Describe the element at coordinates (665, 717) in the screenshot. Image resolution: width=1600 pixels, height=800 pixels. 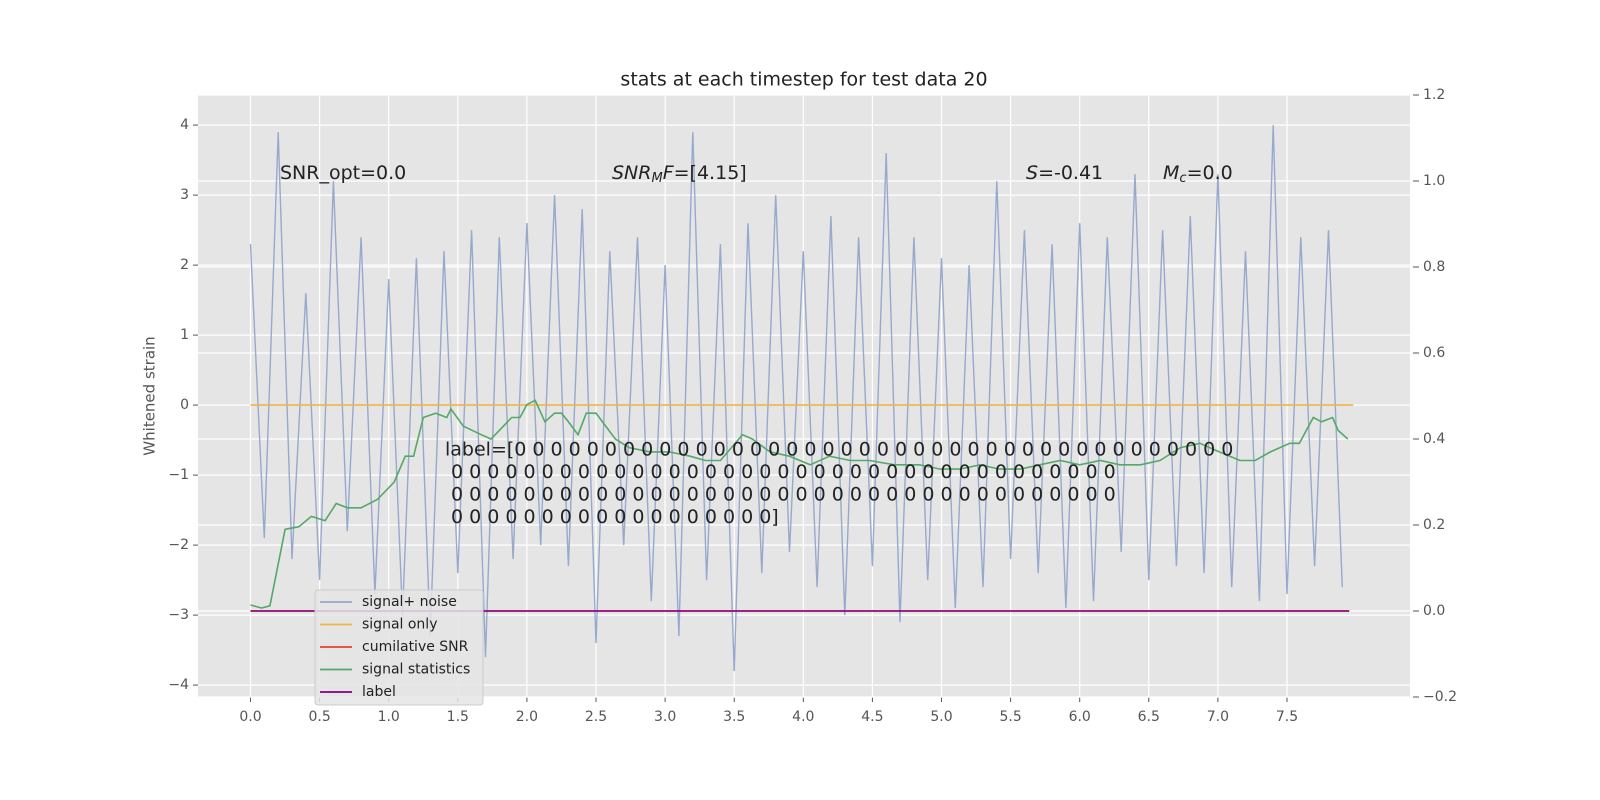
I see `x-tick-label: 3.0` at that location.